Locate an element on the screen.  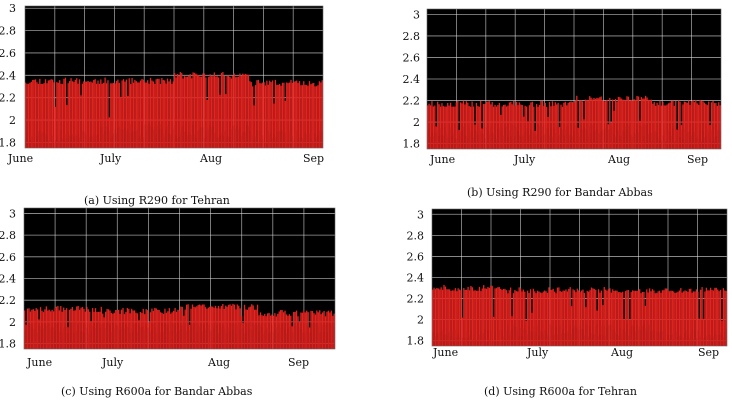
y-tick-label: 2.8 is located at coordinates (8, 235).